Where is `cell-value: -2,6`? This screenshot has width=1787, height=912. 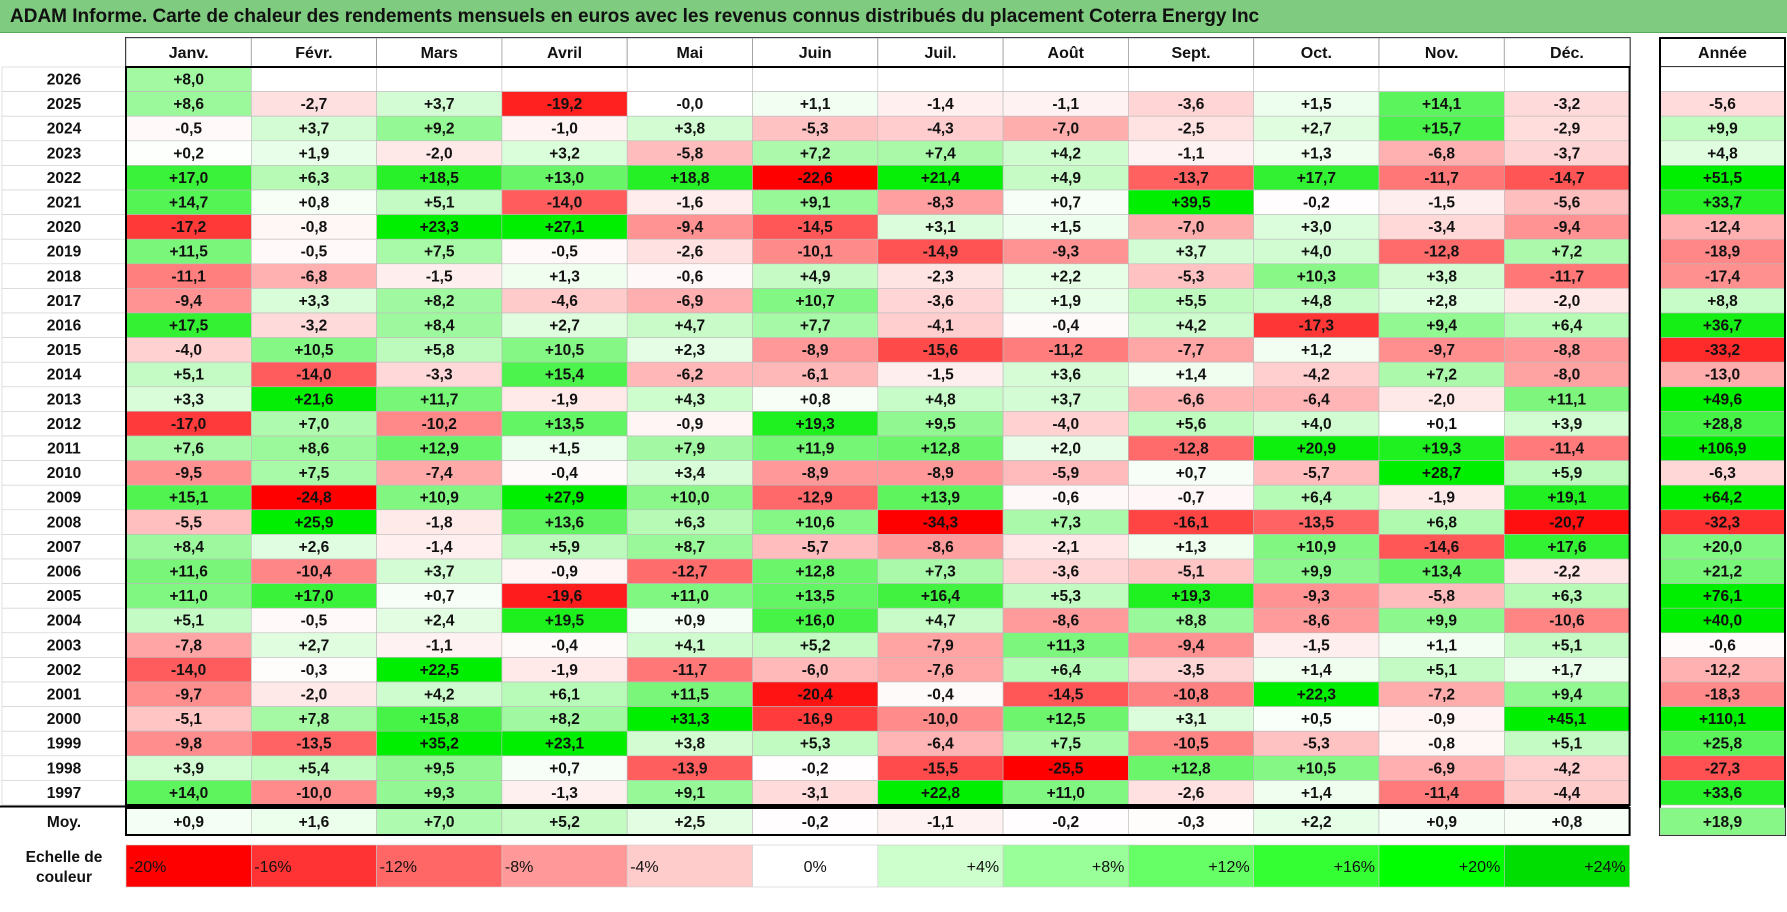 cell-value: -2,6 is located at coordinates (1191, 793).